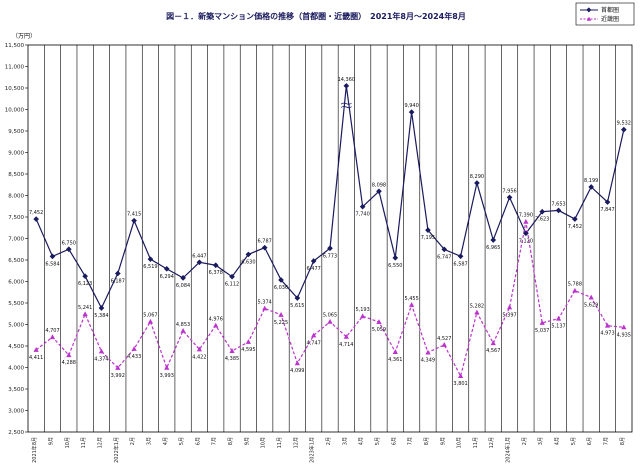  I want to click on y-tick-label: 7,500, so click(16, 218).